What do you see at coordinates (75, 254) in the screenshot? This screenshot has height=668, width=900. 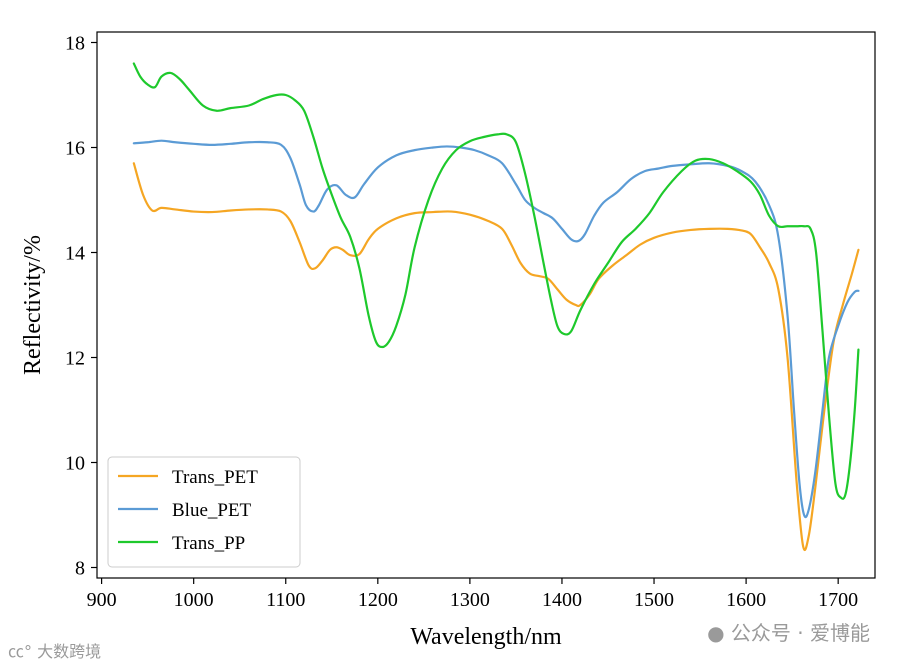 I see `y-tick-label: 14` at bounding box center [75, 254].